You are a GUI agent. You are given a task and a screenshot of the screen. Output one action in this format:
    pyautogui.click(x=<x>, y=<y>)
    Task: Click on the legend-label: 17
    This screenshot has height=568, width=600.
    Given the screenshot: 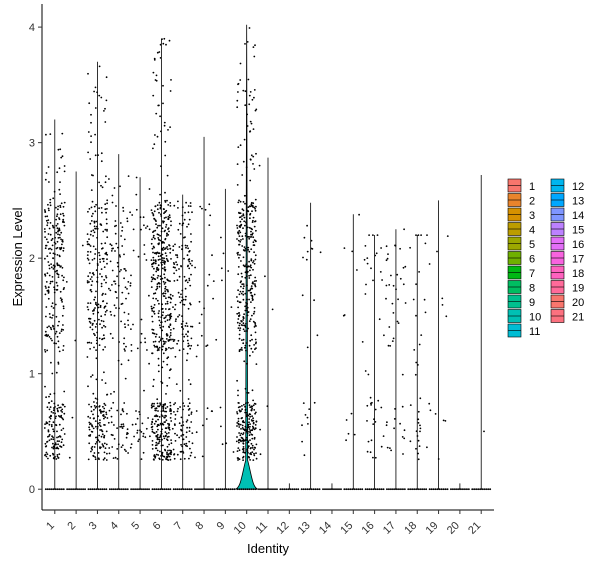 What is the action you would take?
    pyautogui.click(x=578, y=260)
    